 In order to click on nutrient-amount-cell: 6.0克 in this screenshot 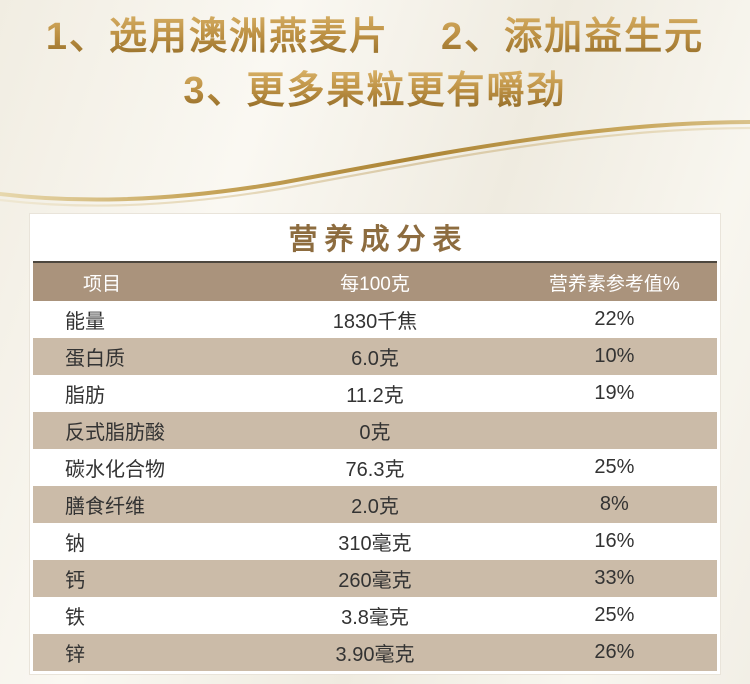, I will do `click(375, 359)`.